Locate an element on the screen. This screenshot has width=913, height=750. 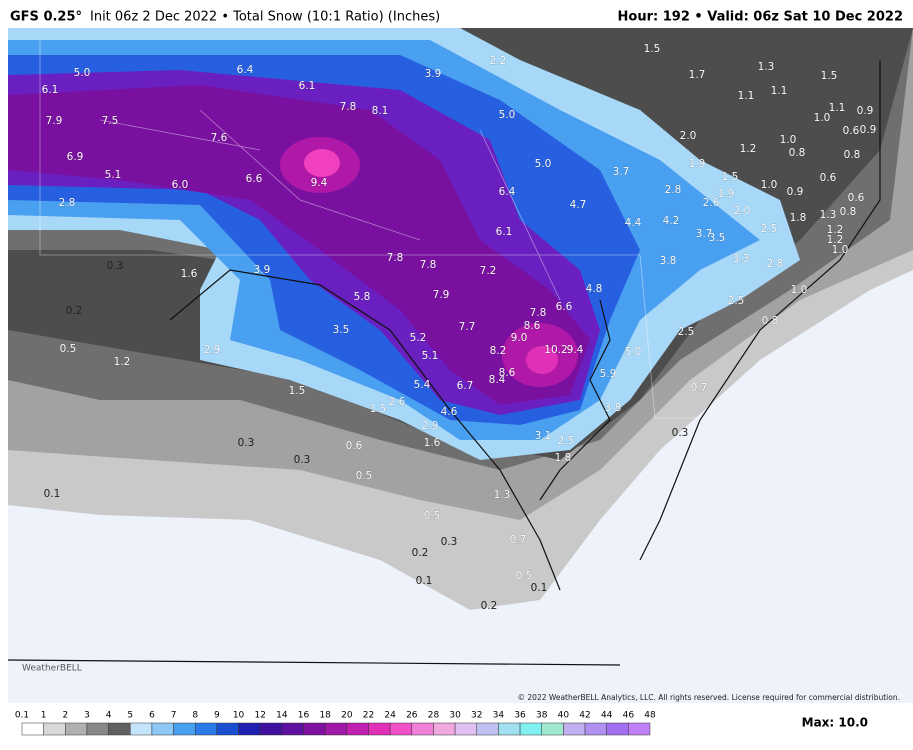
legend-tick-label: 22 is located at coordinates (368, 716).